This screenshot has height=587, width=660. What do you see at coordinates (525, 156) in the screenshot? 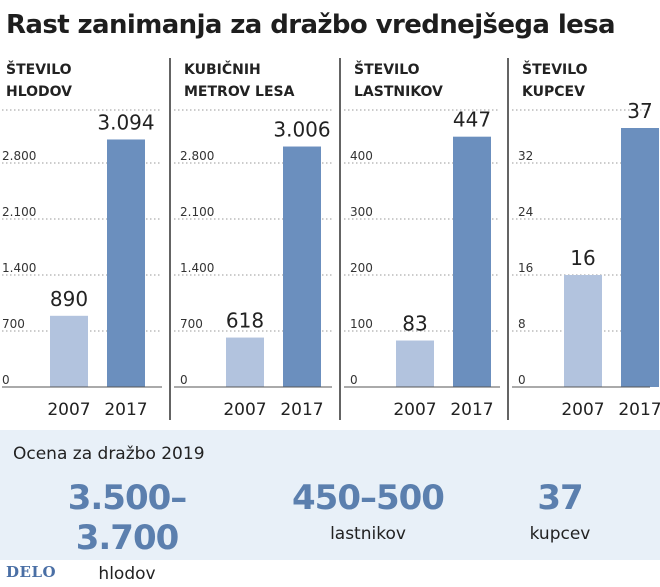
I see `y-tick-label: 32` at bounding box center [525, 156].